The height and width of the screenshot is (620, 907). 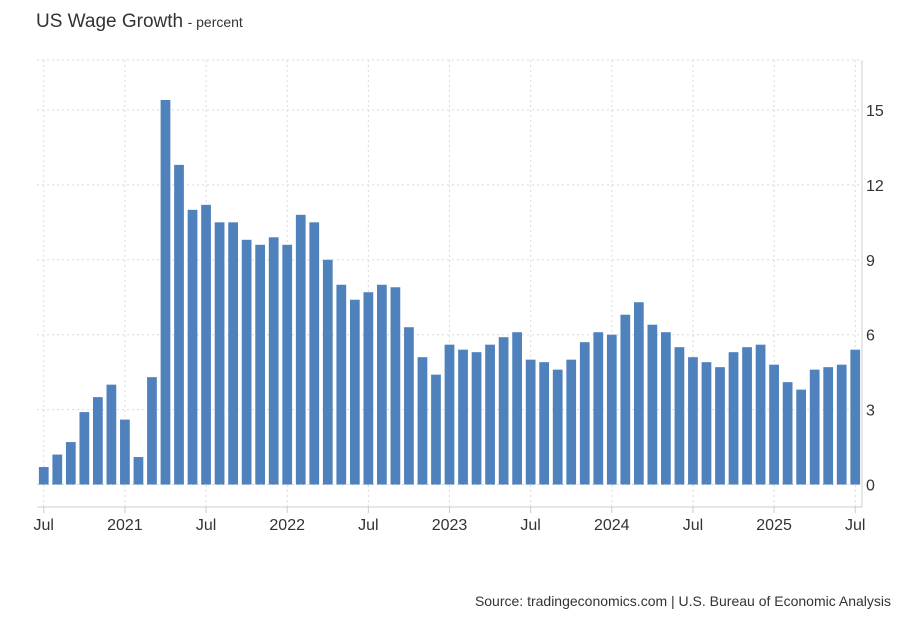 I want to click on y-tick-label: 12, so click(x=875, y=186).